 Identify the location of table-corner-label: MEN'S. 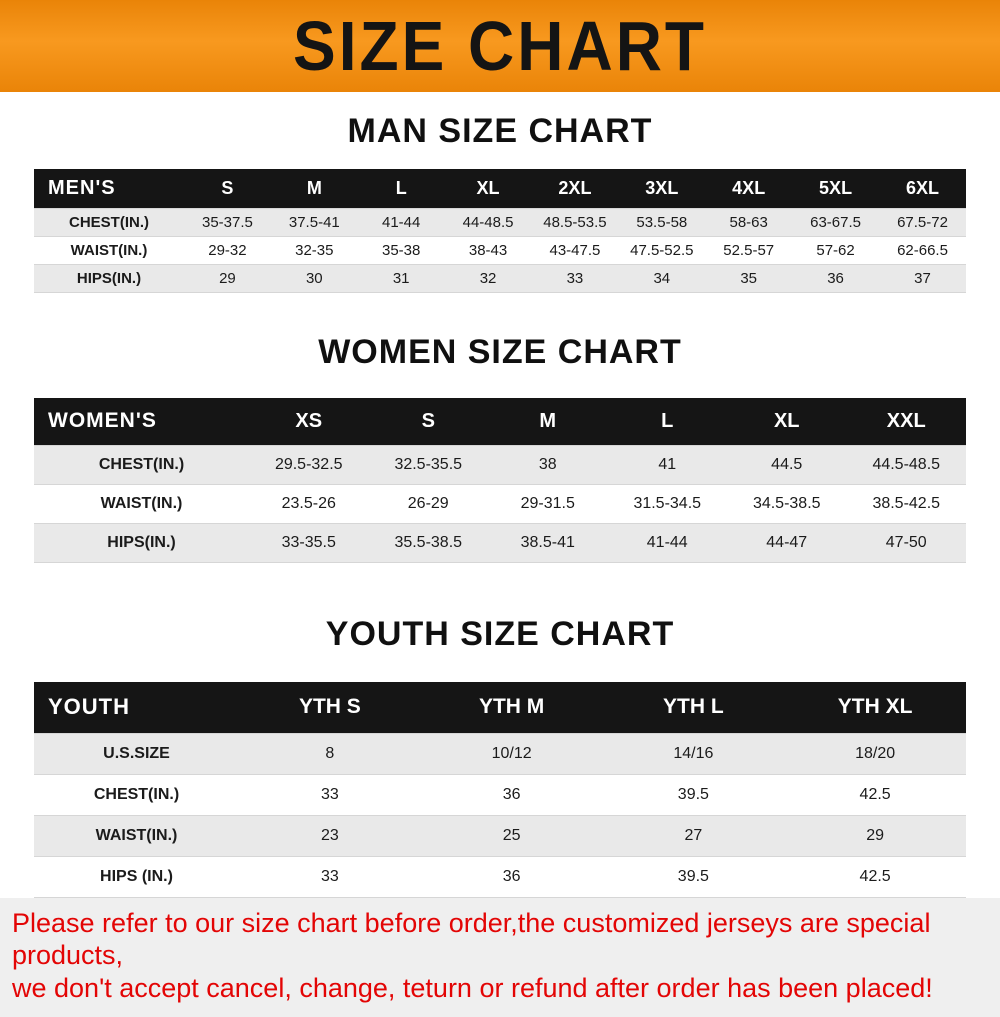
(109, 188).